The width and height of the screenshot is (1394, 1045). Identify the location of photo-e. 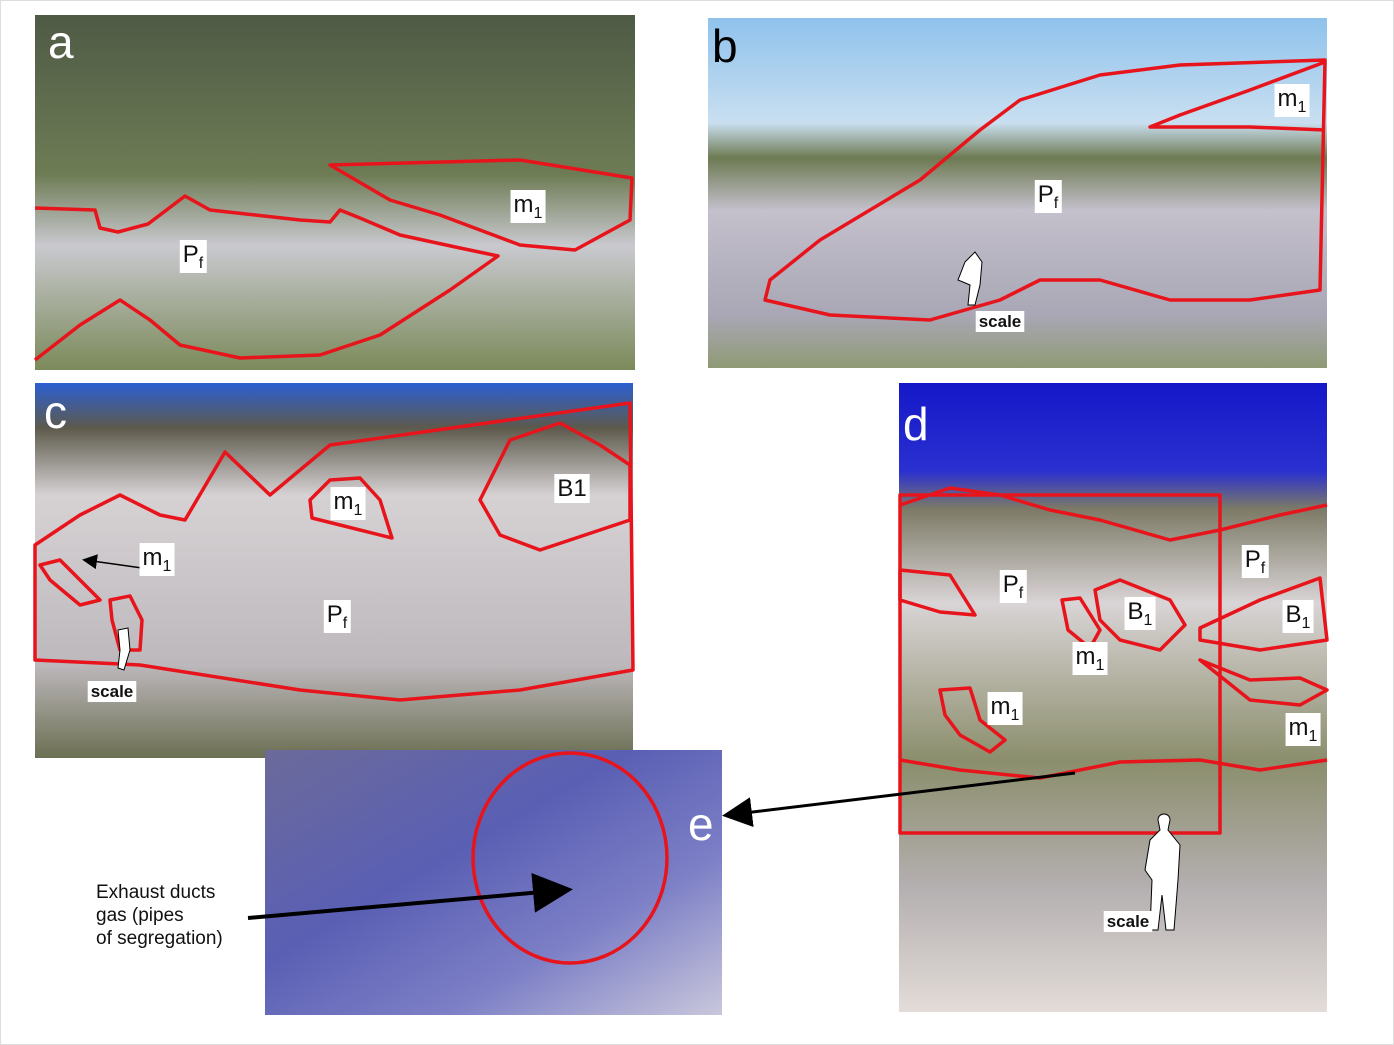
(493, 882).